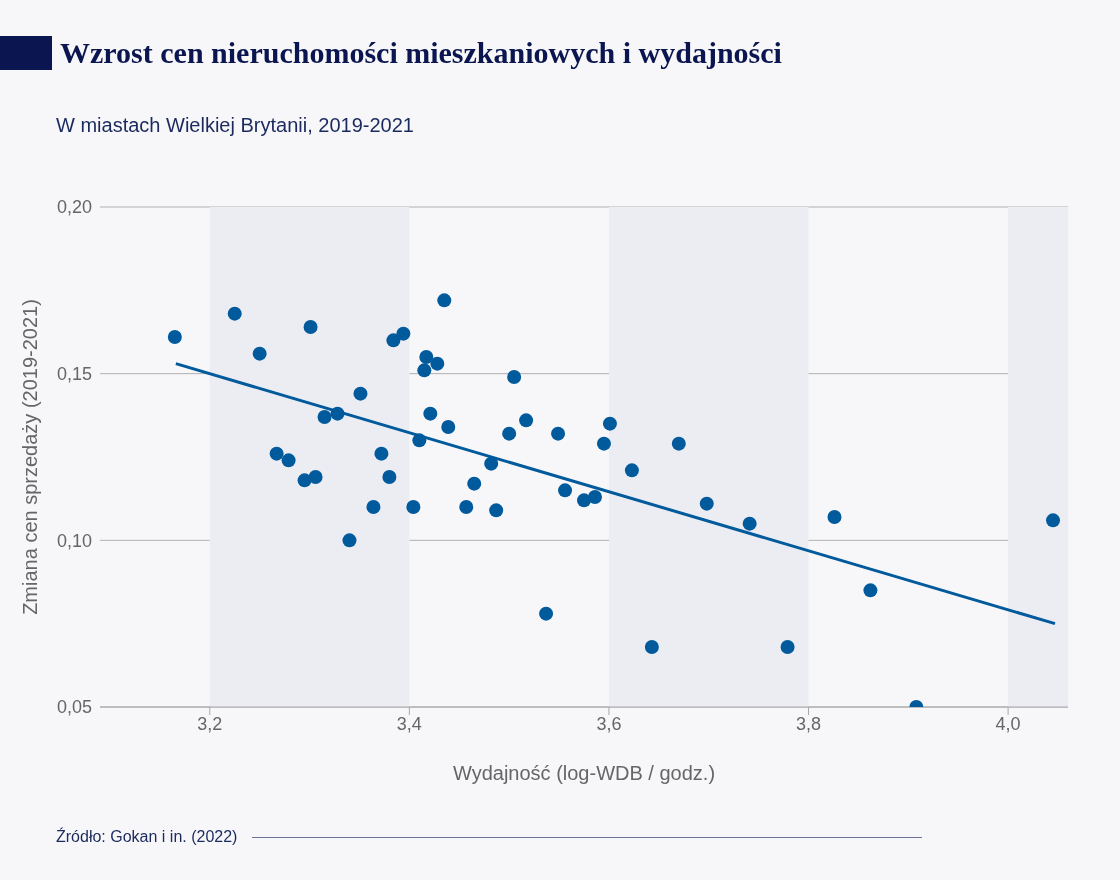 This screenshot has height=880, width=1120. What do you see at coordinates (30, 457) in the screenshot?
I see `y-axis-title: Zmiana cen sprzedaży (2019-2021)` at bounding box center [30, 457].